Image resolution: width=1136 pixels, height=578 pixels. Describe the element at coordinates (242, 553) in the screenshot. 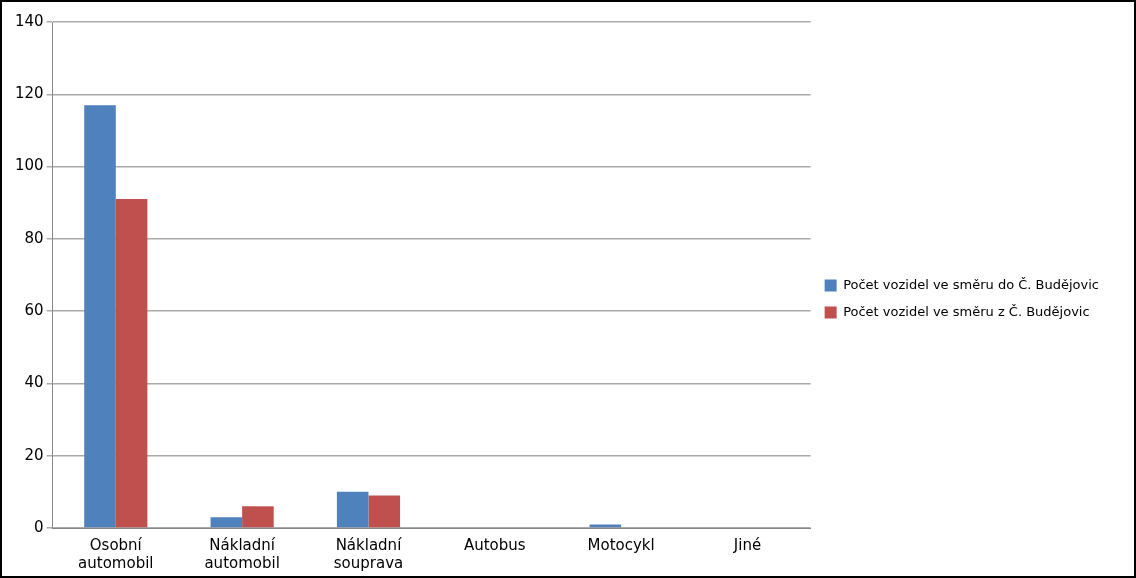

I see `x-tick-label: Nákladní automobil` at that location.